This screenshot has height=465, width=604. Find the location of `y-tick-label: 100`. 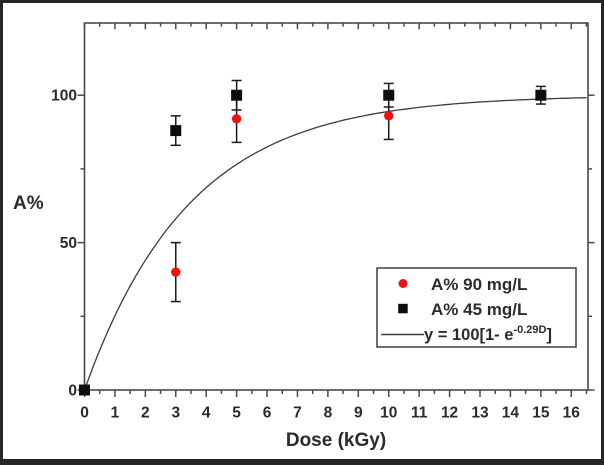

y-tick-label: 100 is located at coordinates (64, 96).